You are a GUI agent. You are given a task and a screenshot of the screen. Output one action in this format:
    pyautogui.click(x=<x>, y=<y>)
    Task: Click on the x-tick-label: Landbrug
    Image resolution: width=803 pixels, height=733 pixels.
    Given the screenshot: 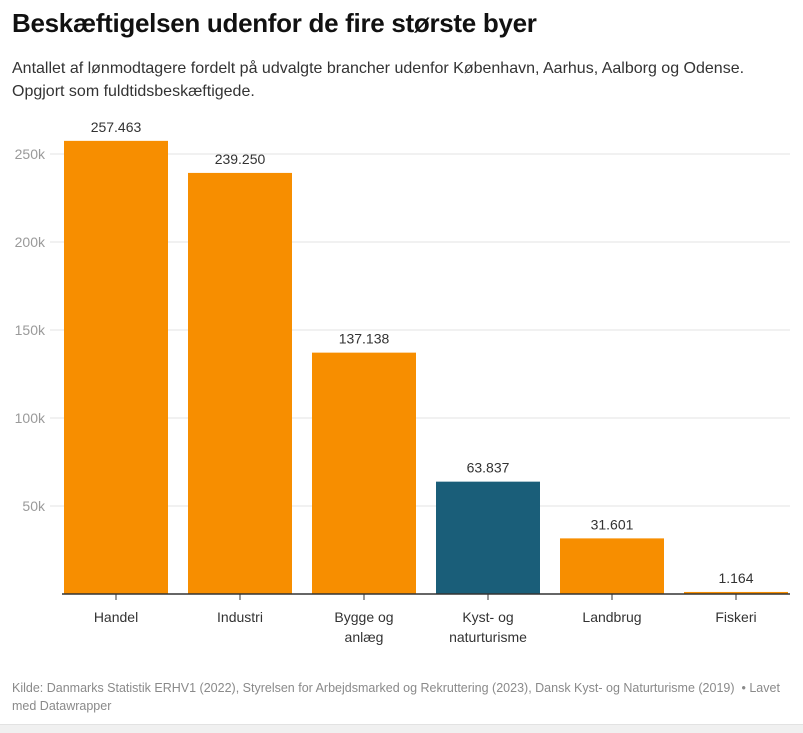 What is the action you would take?
    pyautogui.click(x=611, y=617)
    